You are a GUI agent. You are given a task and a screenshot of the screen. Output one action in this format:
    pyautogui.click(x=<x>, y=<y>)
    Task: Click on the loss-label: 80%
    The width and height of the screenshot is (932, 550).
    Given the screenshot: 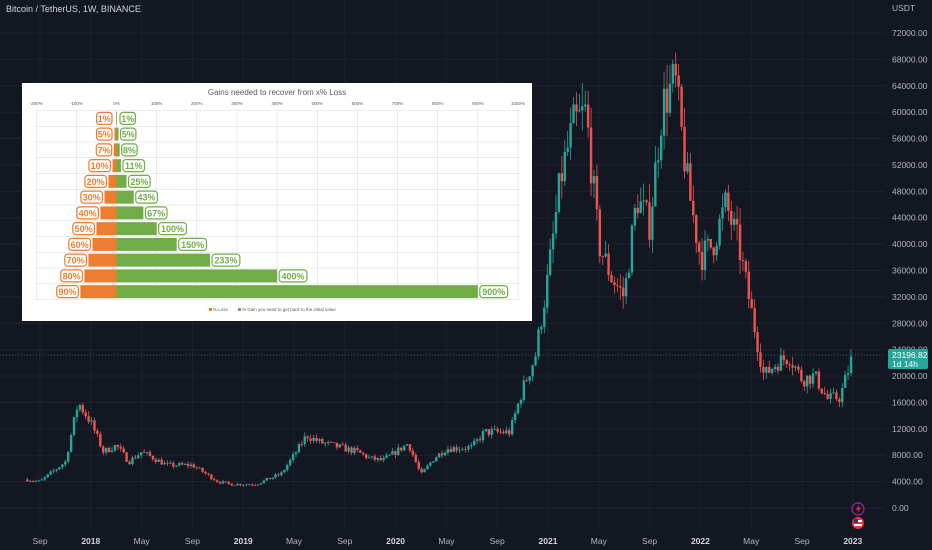 What is the action you would take?
    pyautogui.click(x=72, y=276)
    